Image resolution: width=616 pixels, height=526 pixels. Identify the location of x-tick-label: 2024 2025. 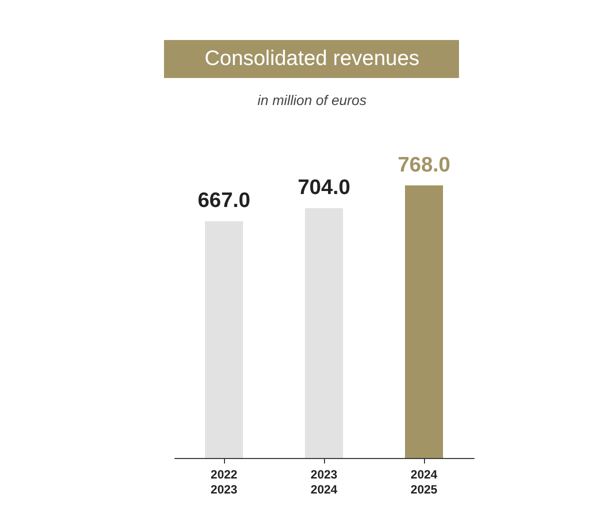
(424, 482).